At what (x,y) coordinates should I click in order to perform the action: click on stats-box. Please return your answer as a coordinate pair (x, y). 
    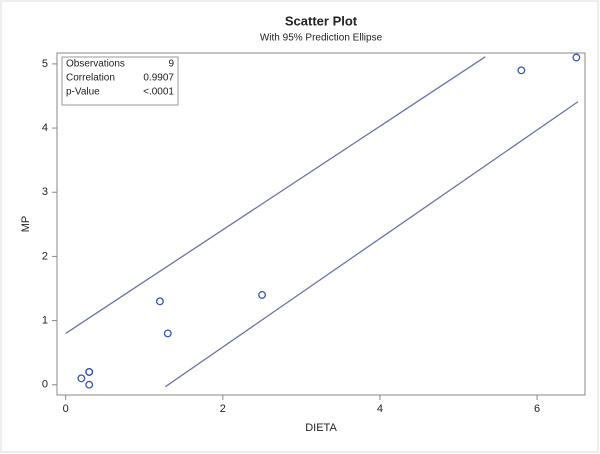
    Looking at the image, I should click on (120, 81).